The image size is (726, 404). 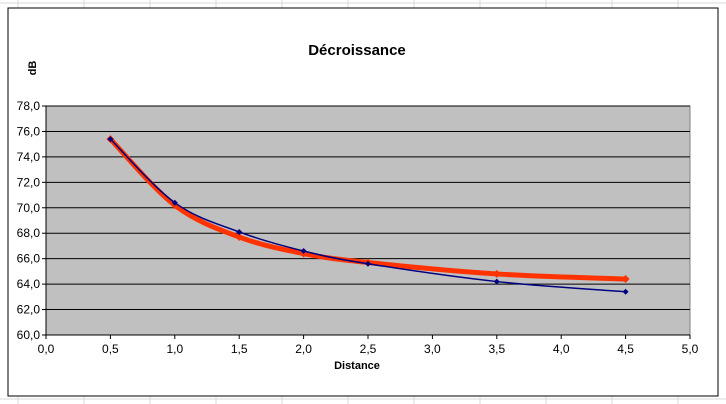 I want to click on y-tick-label: 60,0, so click(x=29, y=335).